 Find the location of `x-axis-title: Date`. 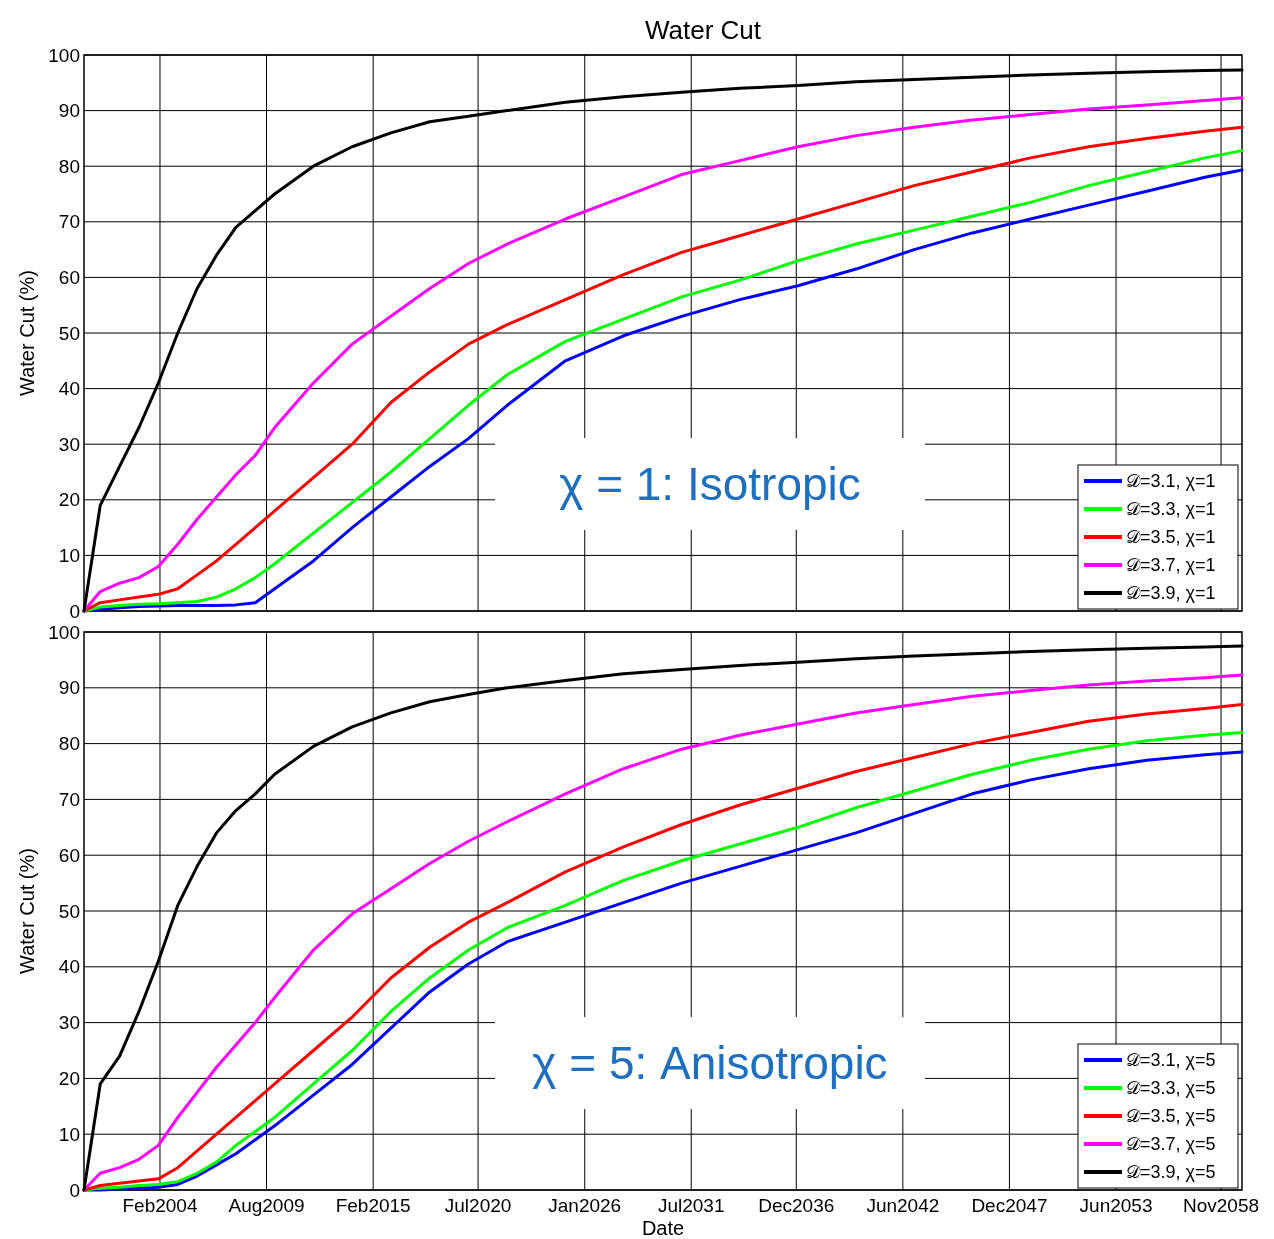

x-axis-title: Date is located at coordinates (663, 1228).